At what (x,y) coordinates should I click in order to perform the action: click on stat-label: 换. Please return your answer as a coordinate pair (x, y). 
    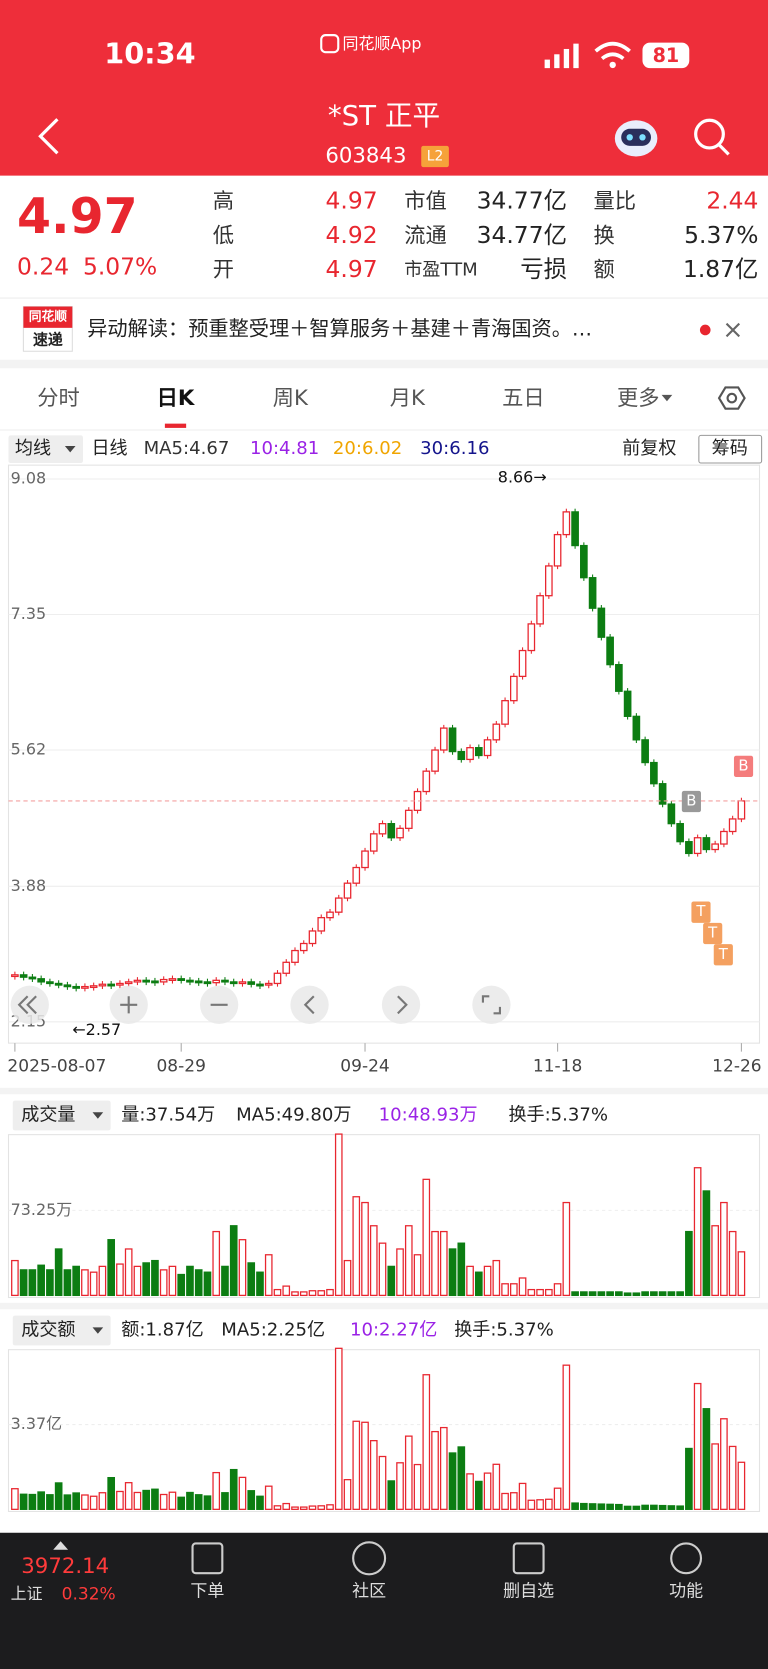
    Looking at the image, I should click on (604, 235).